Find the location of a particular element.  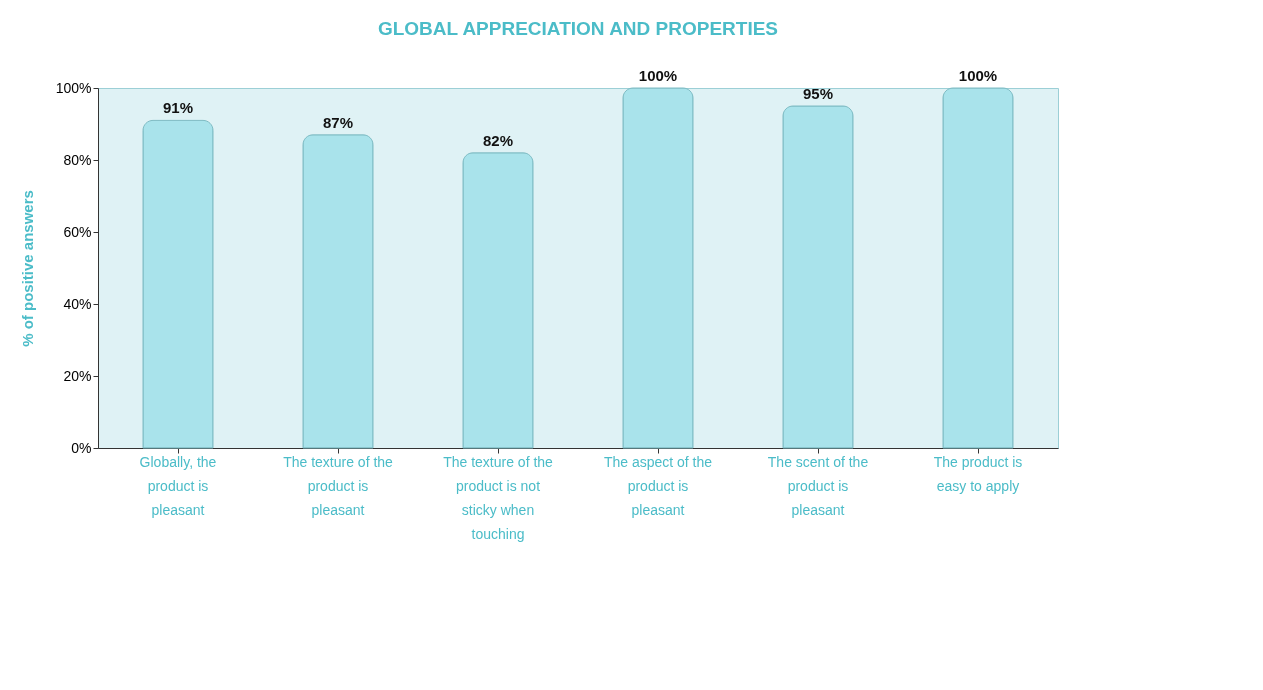

data-label: 95% is located at coordinates (818, 93).